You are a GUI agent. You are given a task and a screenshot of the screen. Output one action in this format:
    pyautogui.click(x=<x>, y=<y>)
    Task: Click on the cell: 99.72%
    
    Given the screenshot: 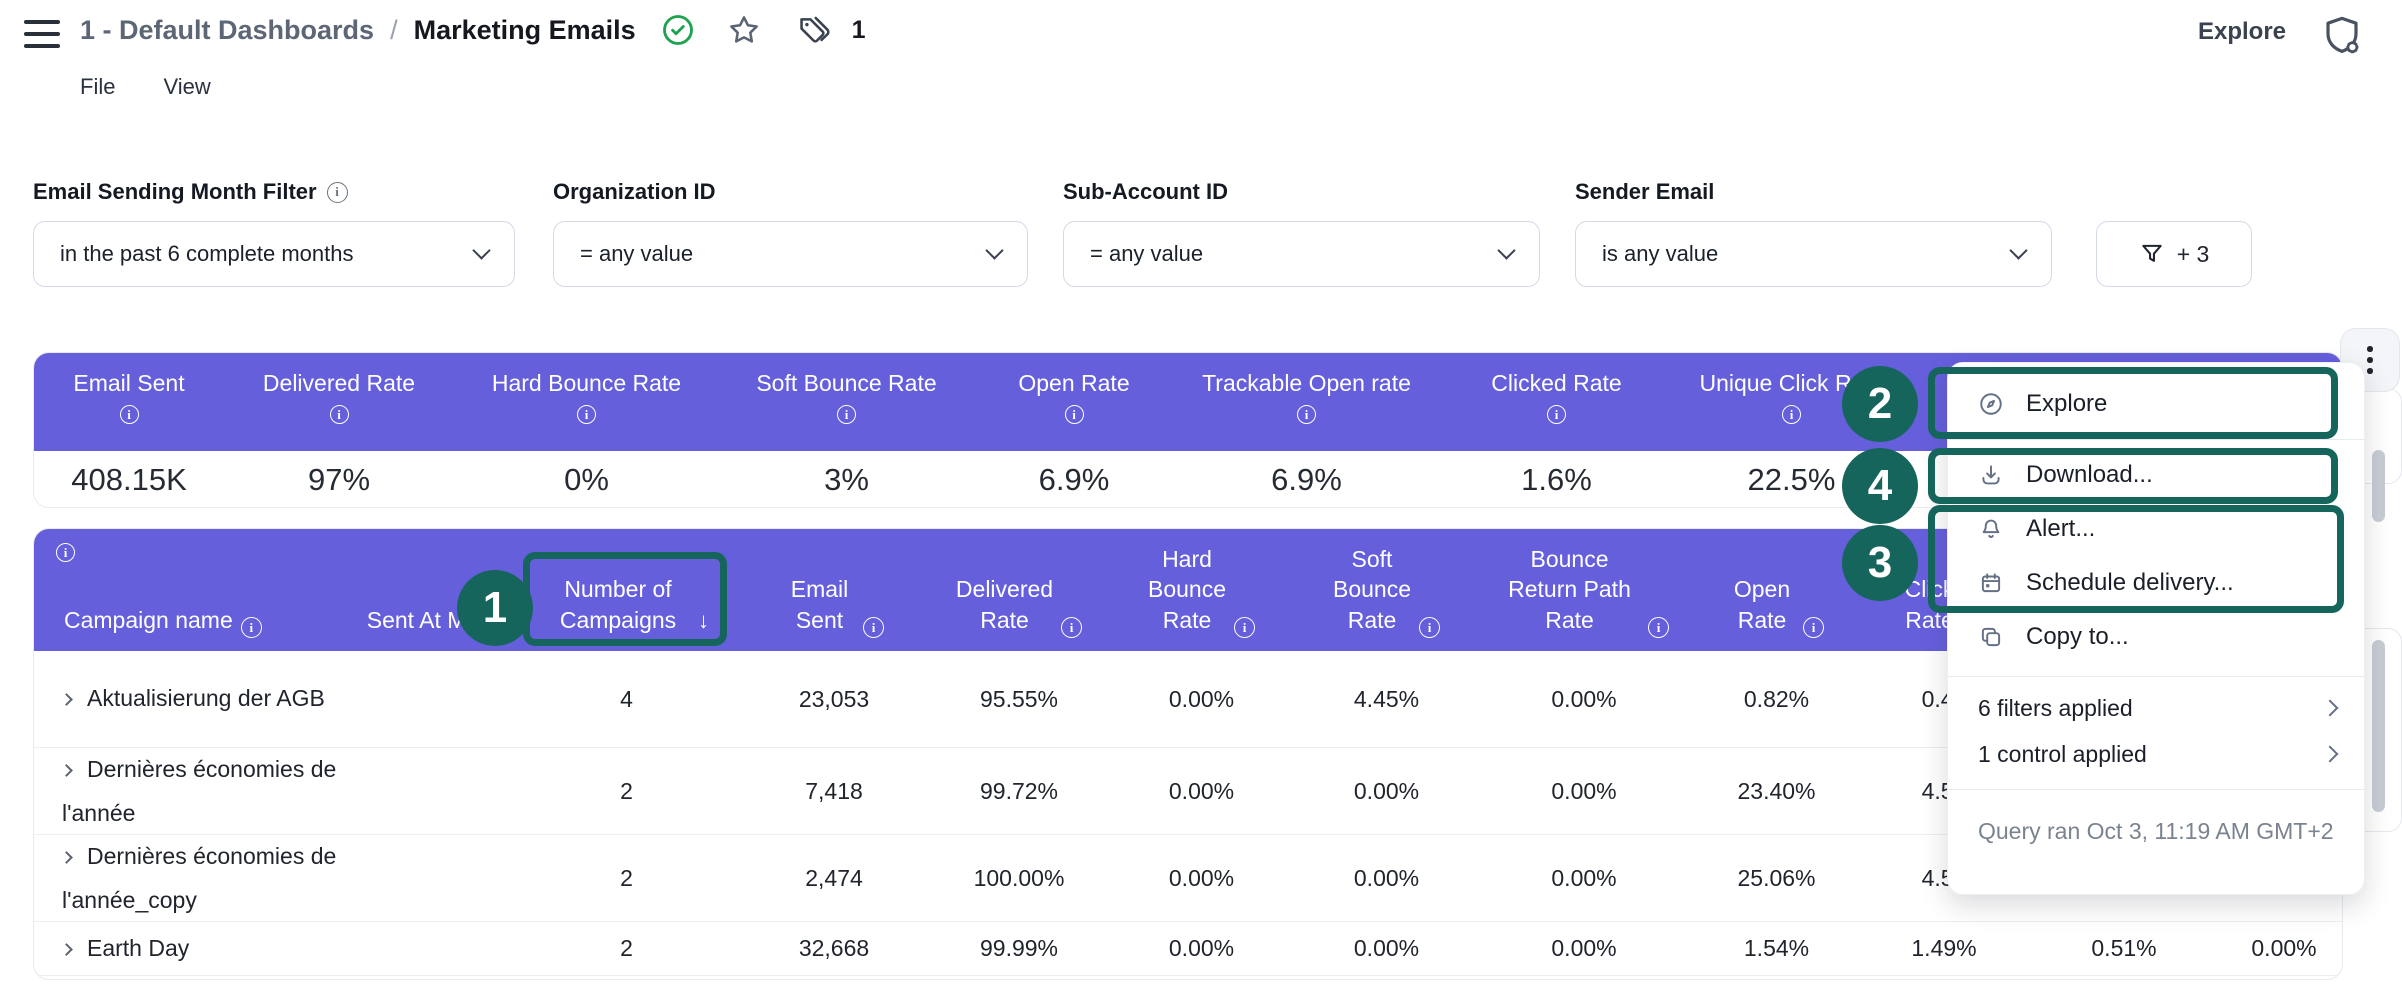 What is the action you would take?
    pyautogui.click(x=1018, y=791)
    